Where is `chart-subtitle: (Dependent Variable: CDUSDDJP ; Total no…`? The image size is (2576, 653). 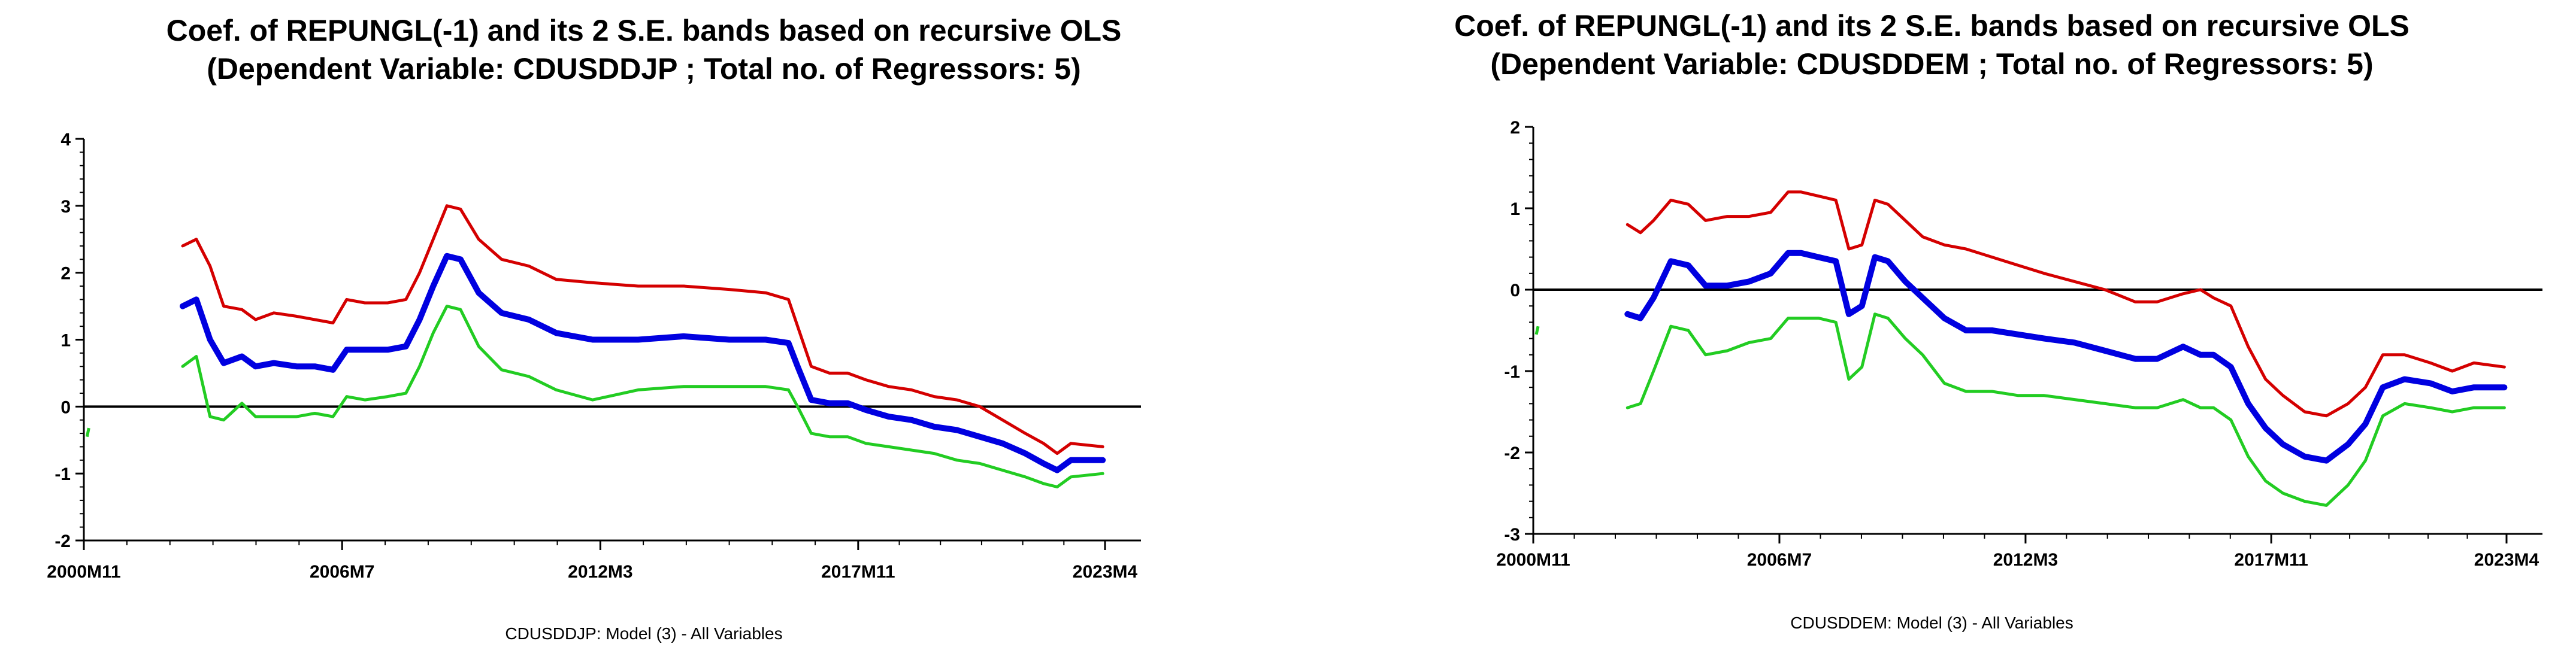
chart-subtitle: (Dependent Variable: CDUSDDJP ; Total no… is located at coordinates (644, 69).